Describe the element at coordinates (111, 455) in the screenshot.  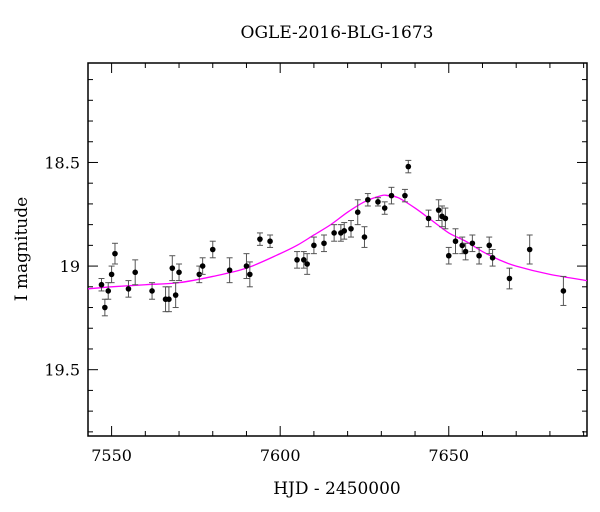
I see `x-tick-label: 7550` at that location.